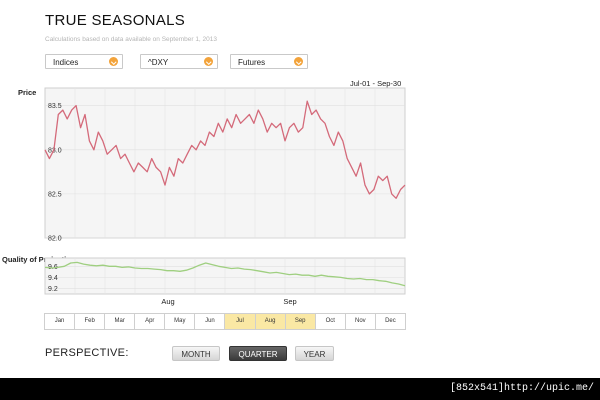  I want to click on month-perspective-button: MONTH, so click(196, 353).